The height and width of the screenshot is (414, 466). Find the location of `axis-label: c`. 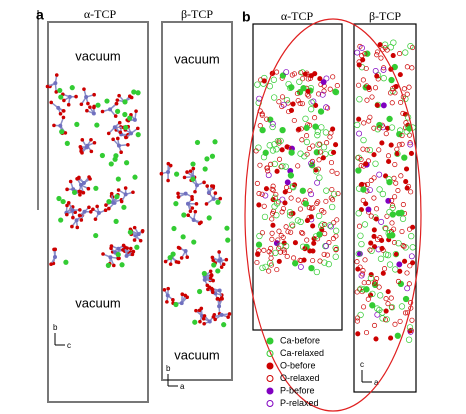

axis-label: c is located at coordinates (362, 364).